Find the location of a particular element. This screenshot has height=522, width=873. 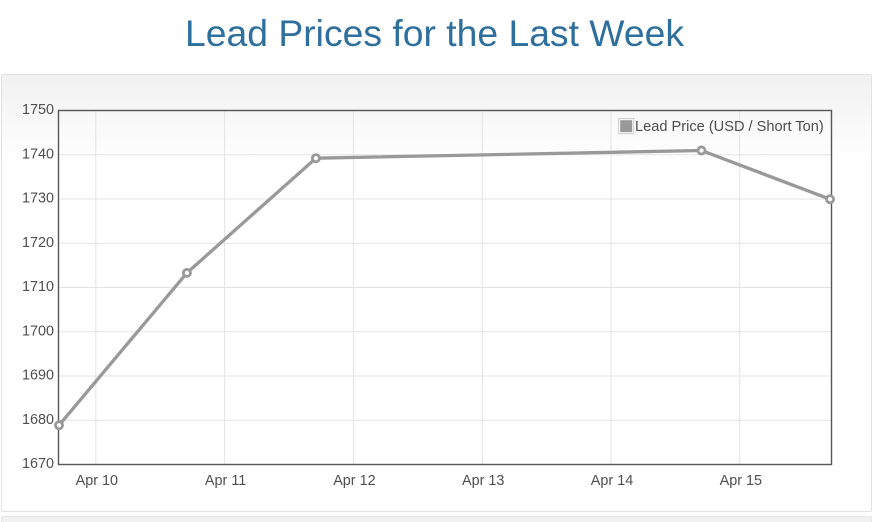

svg-text: Apr 10 is located at coordinates (97, 481).